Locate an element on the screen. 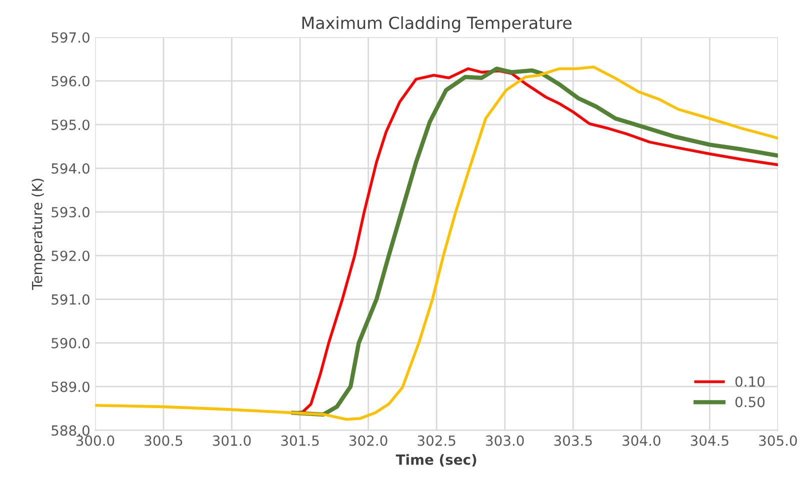 The image size is (807, 484). x-tick-label: 300.5 is located at coordinates (163, 440).